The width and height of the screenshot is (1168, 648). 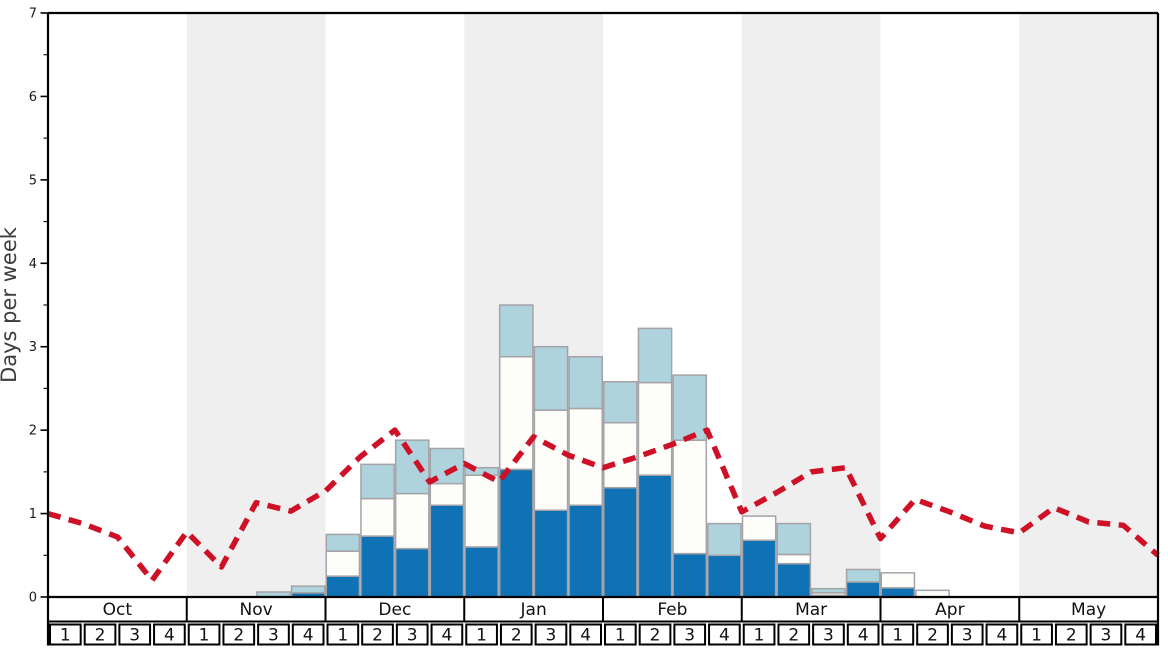 What do you see at coordinates (533, 610) in the screenshot?
I see `month-label-jan: Jan` at bounding box center [533, 610].